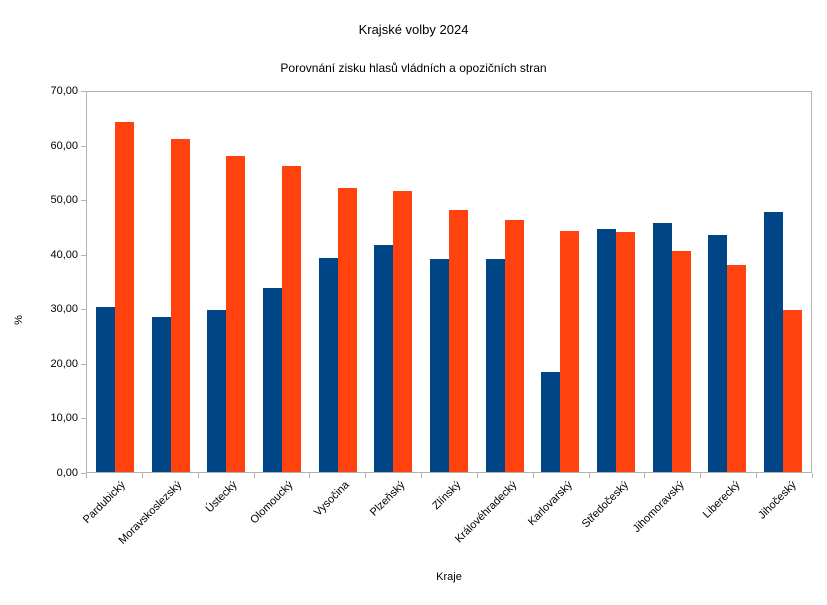 This screenshot has height=605, width=827. Describe the element at coordinates (64, 418) in the screenshot. I see `y-tick-label: 10,00` at that location.